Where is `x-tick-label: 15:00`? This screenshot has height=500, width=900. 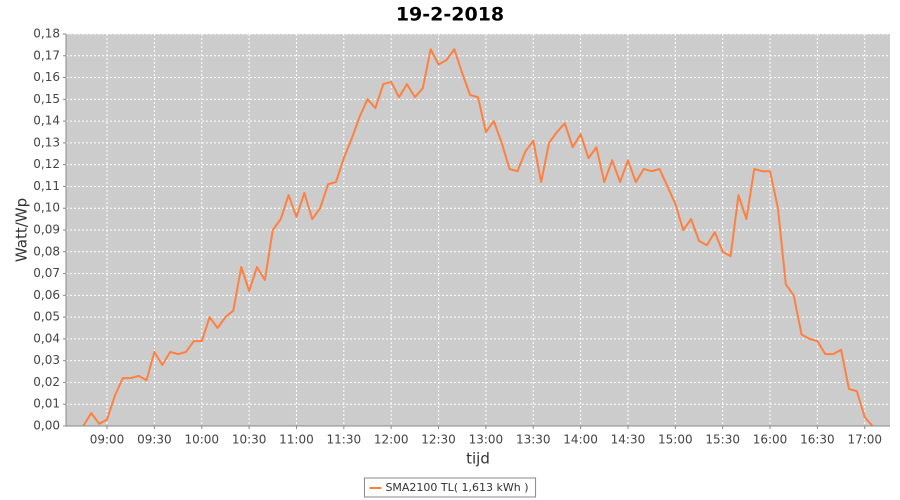
x-tick-label: 15:00 is located at coordinates (675, 440).